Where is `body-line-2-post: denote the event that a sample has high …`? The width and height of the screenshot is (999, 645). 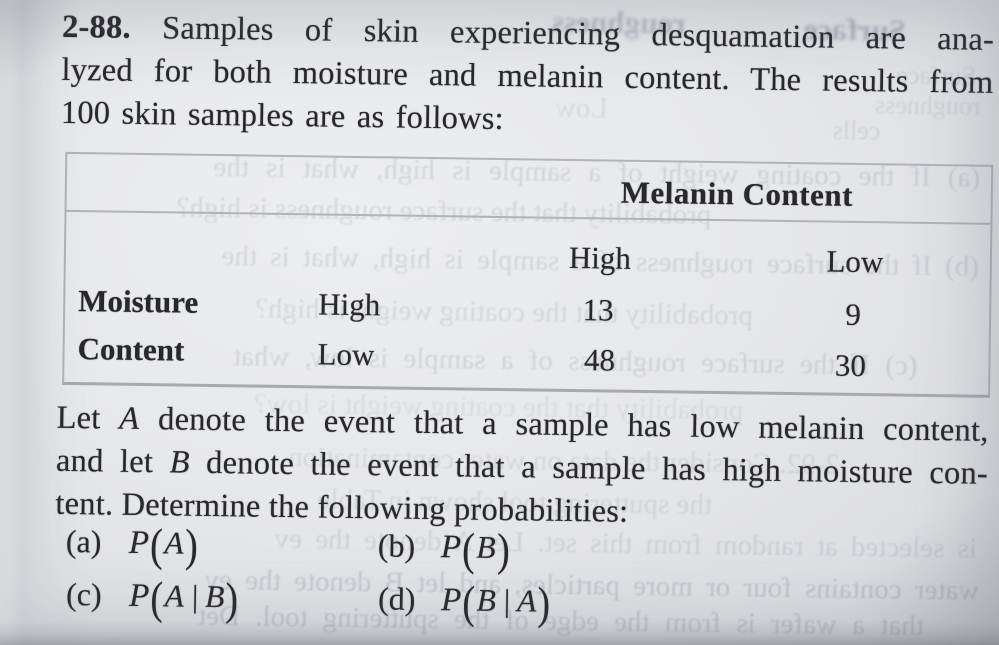 body-line-2-post: denote the event that a sample has high … is located at coordinates (597, 468).